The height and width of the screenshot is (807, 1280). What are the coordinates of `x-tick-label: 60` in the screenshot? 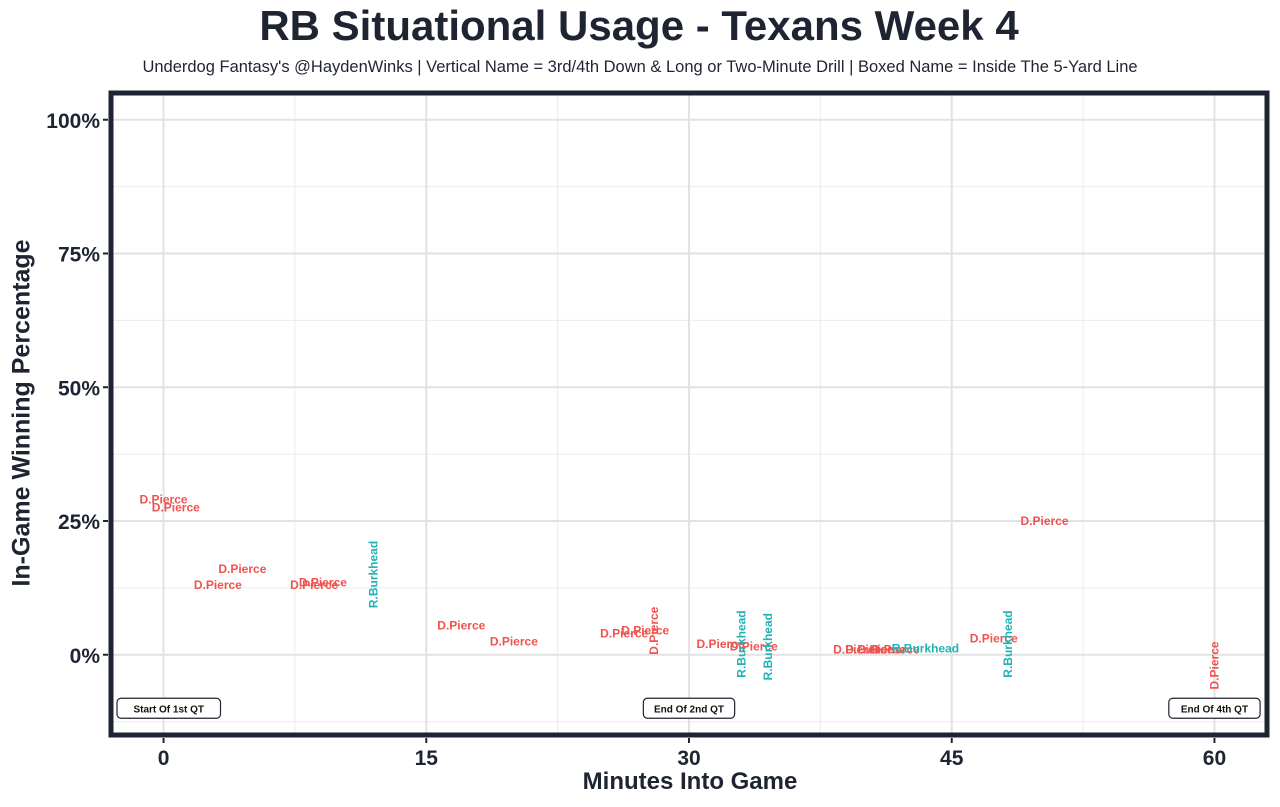 It's located at (1214, 758).